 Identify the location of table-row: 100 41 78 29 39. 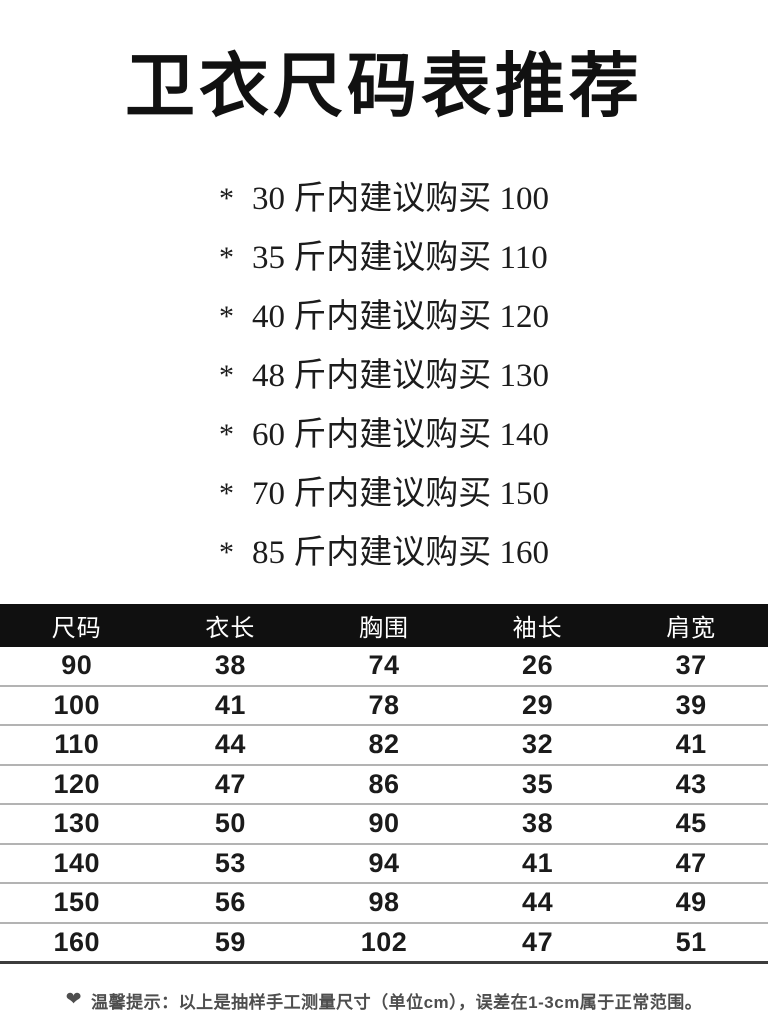
(384, 704).